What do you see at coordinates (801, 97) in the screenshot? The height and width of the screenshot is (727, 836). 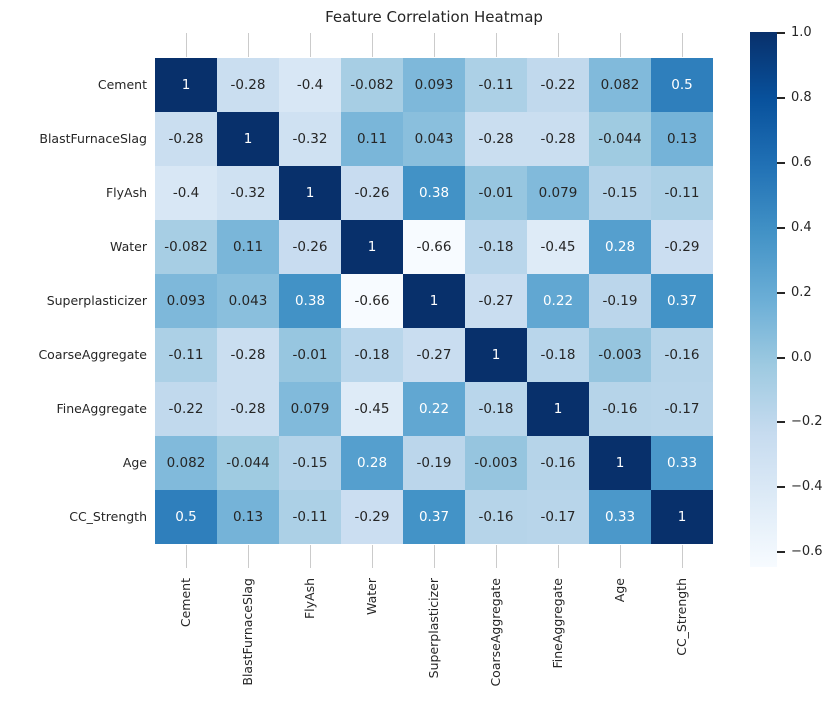 I see `colorbar-tick-label: 0.8` at bounding box center [801, 97].